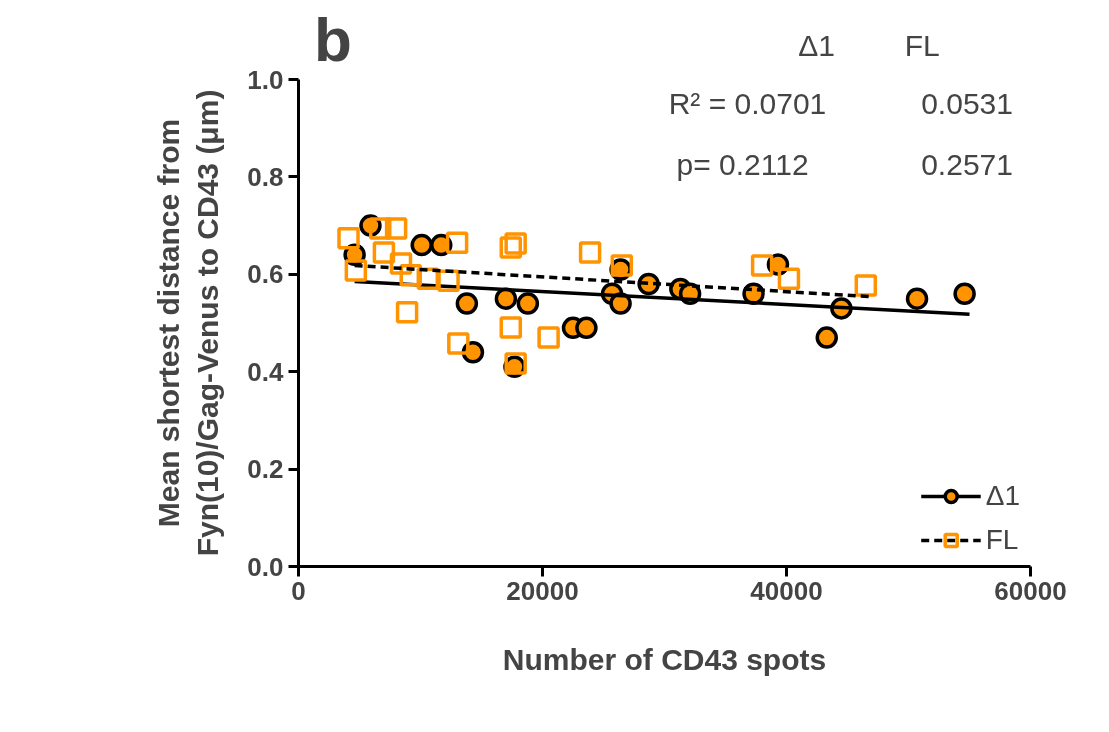  I want to click on annotation: 0.2571, so click(967, 164).